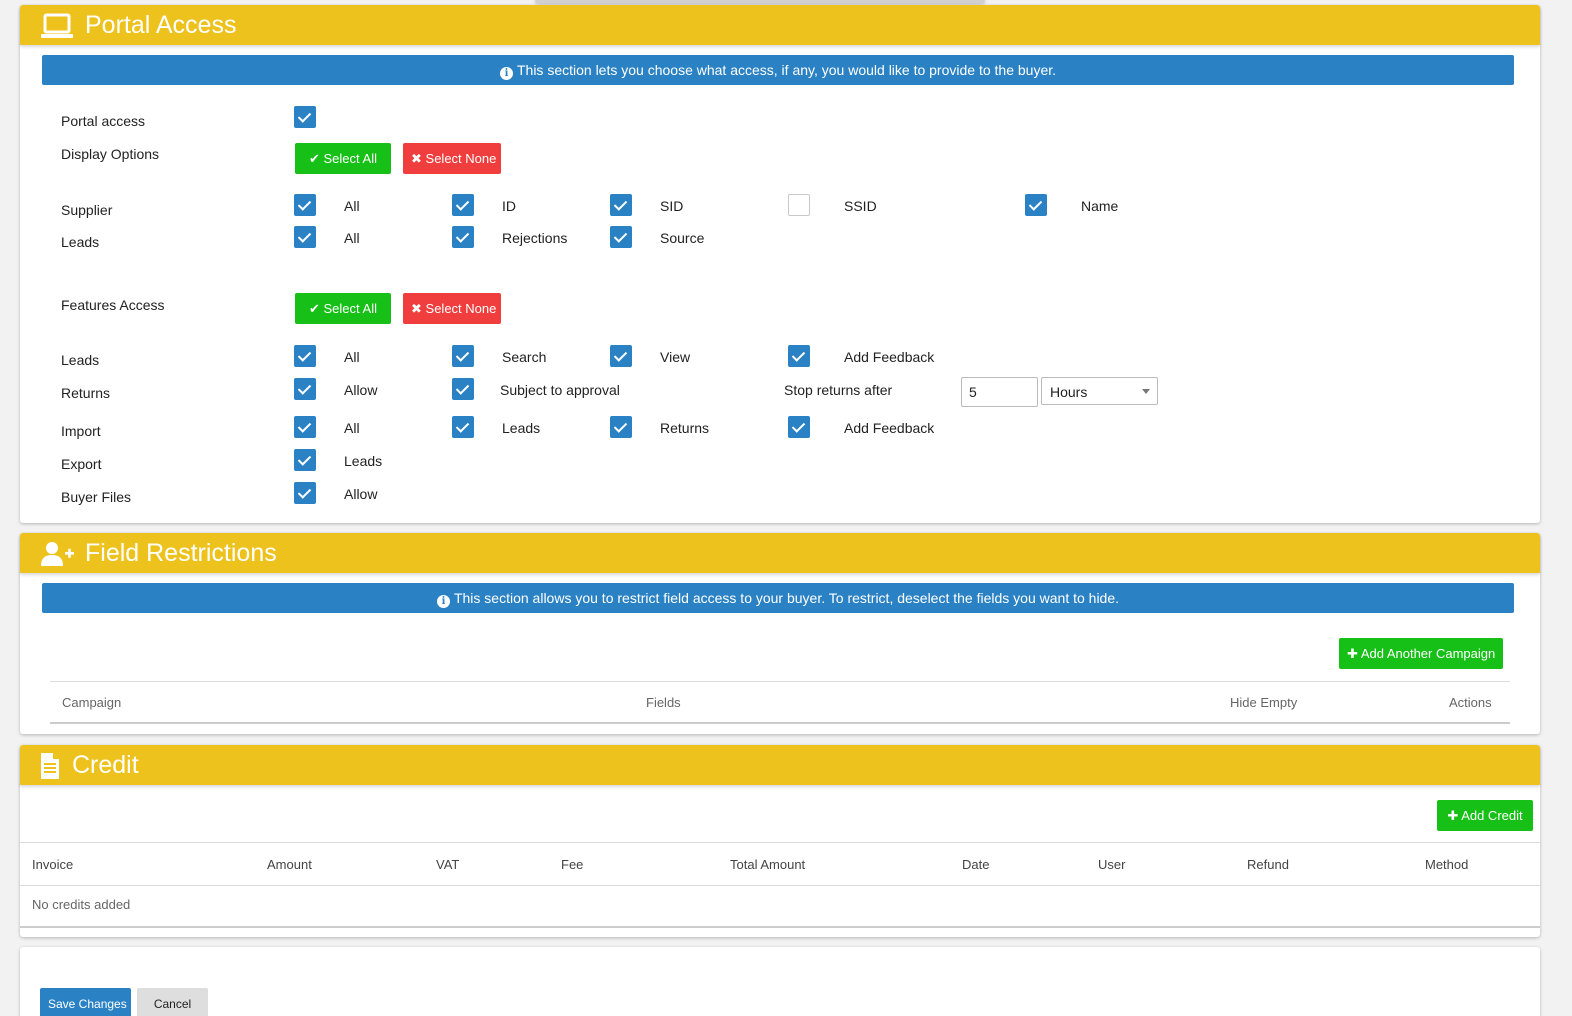  I want to click on features-leads-view-label: View, so click(675, 357).